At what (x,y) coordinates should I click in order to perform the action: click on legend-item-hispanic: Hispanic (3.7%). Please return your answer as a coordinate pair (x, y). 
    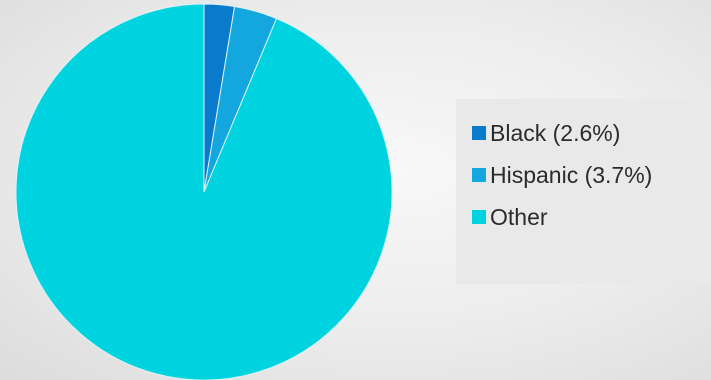
    Looking at the image, I should click on (591, 175).